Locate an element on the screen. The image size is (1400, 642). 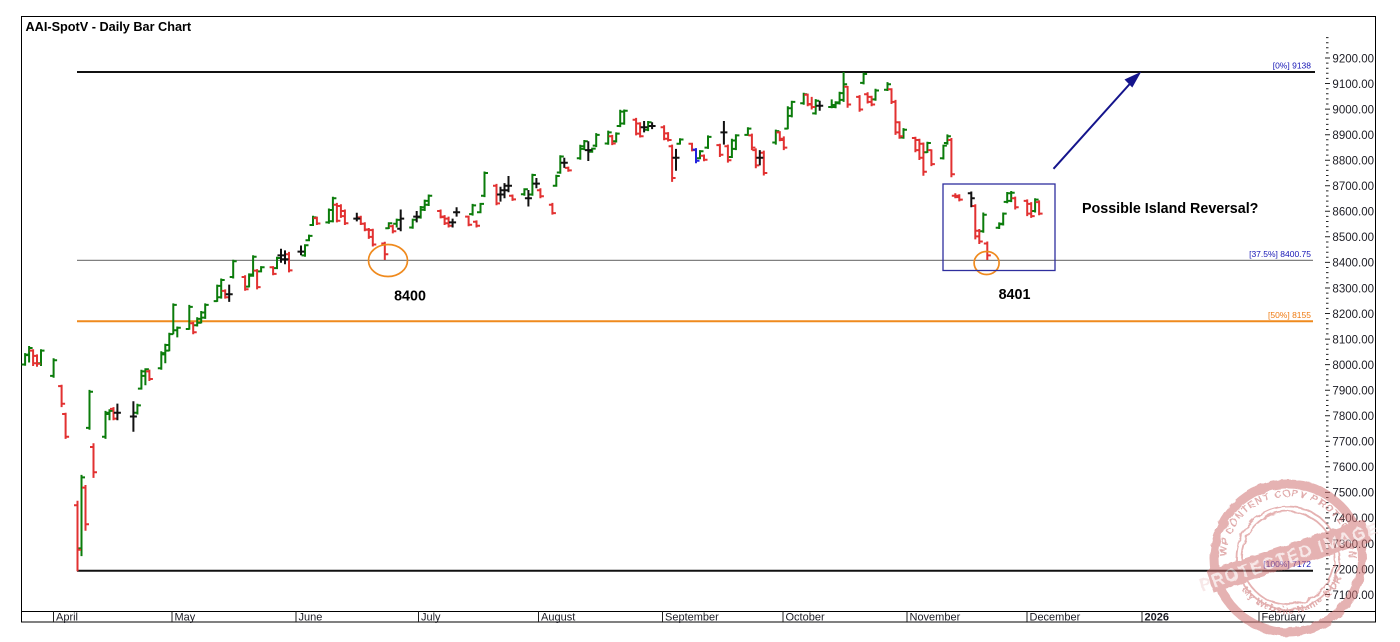
svg-text: 7500.00 is located at coordinates (1353, 494).